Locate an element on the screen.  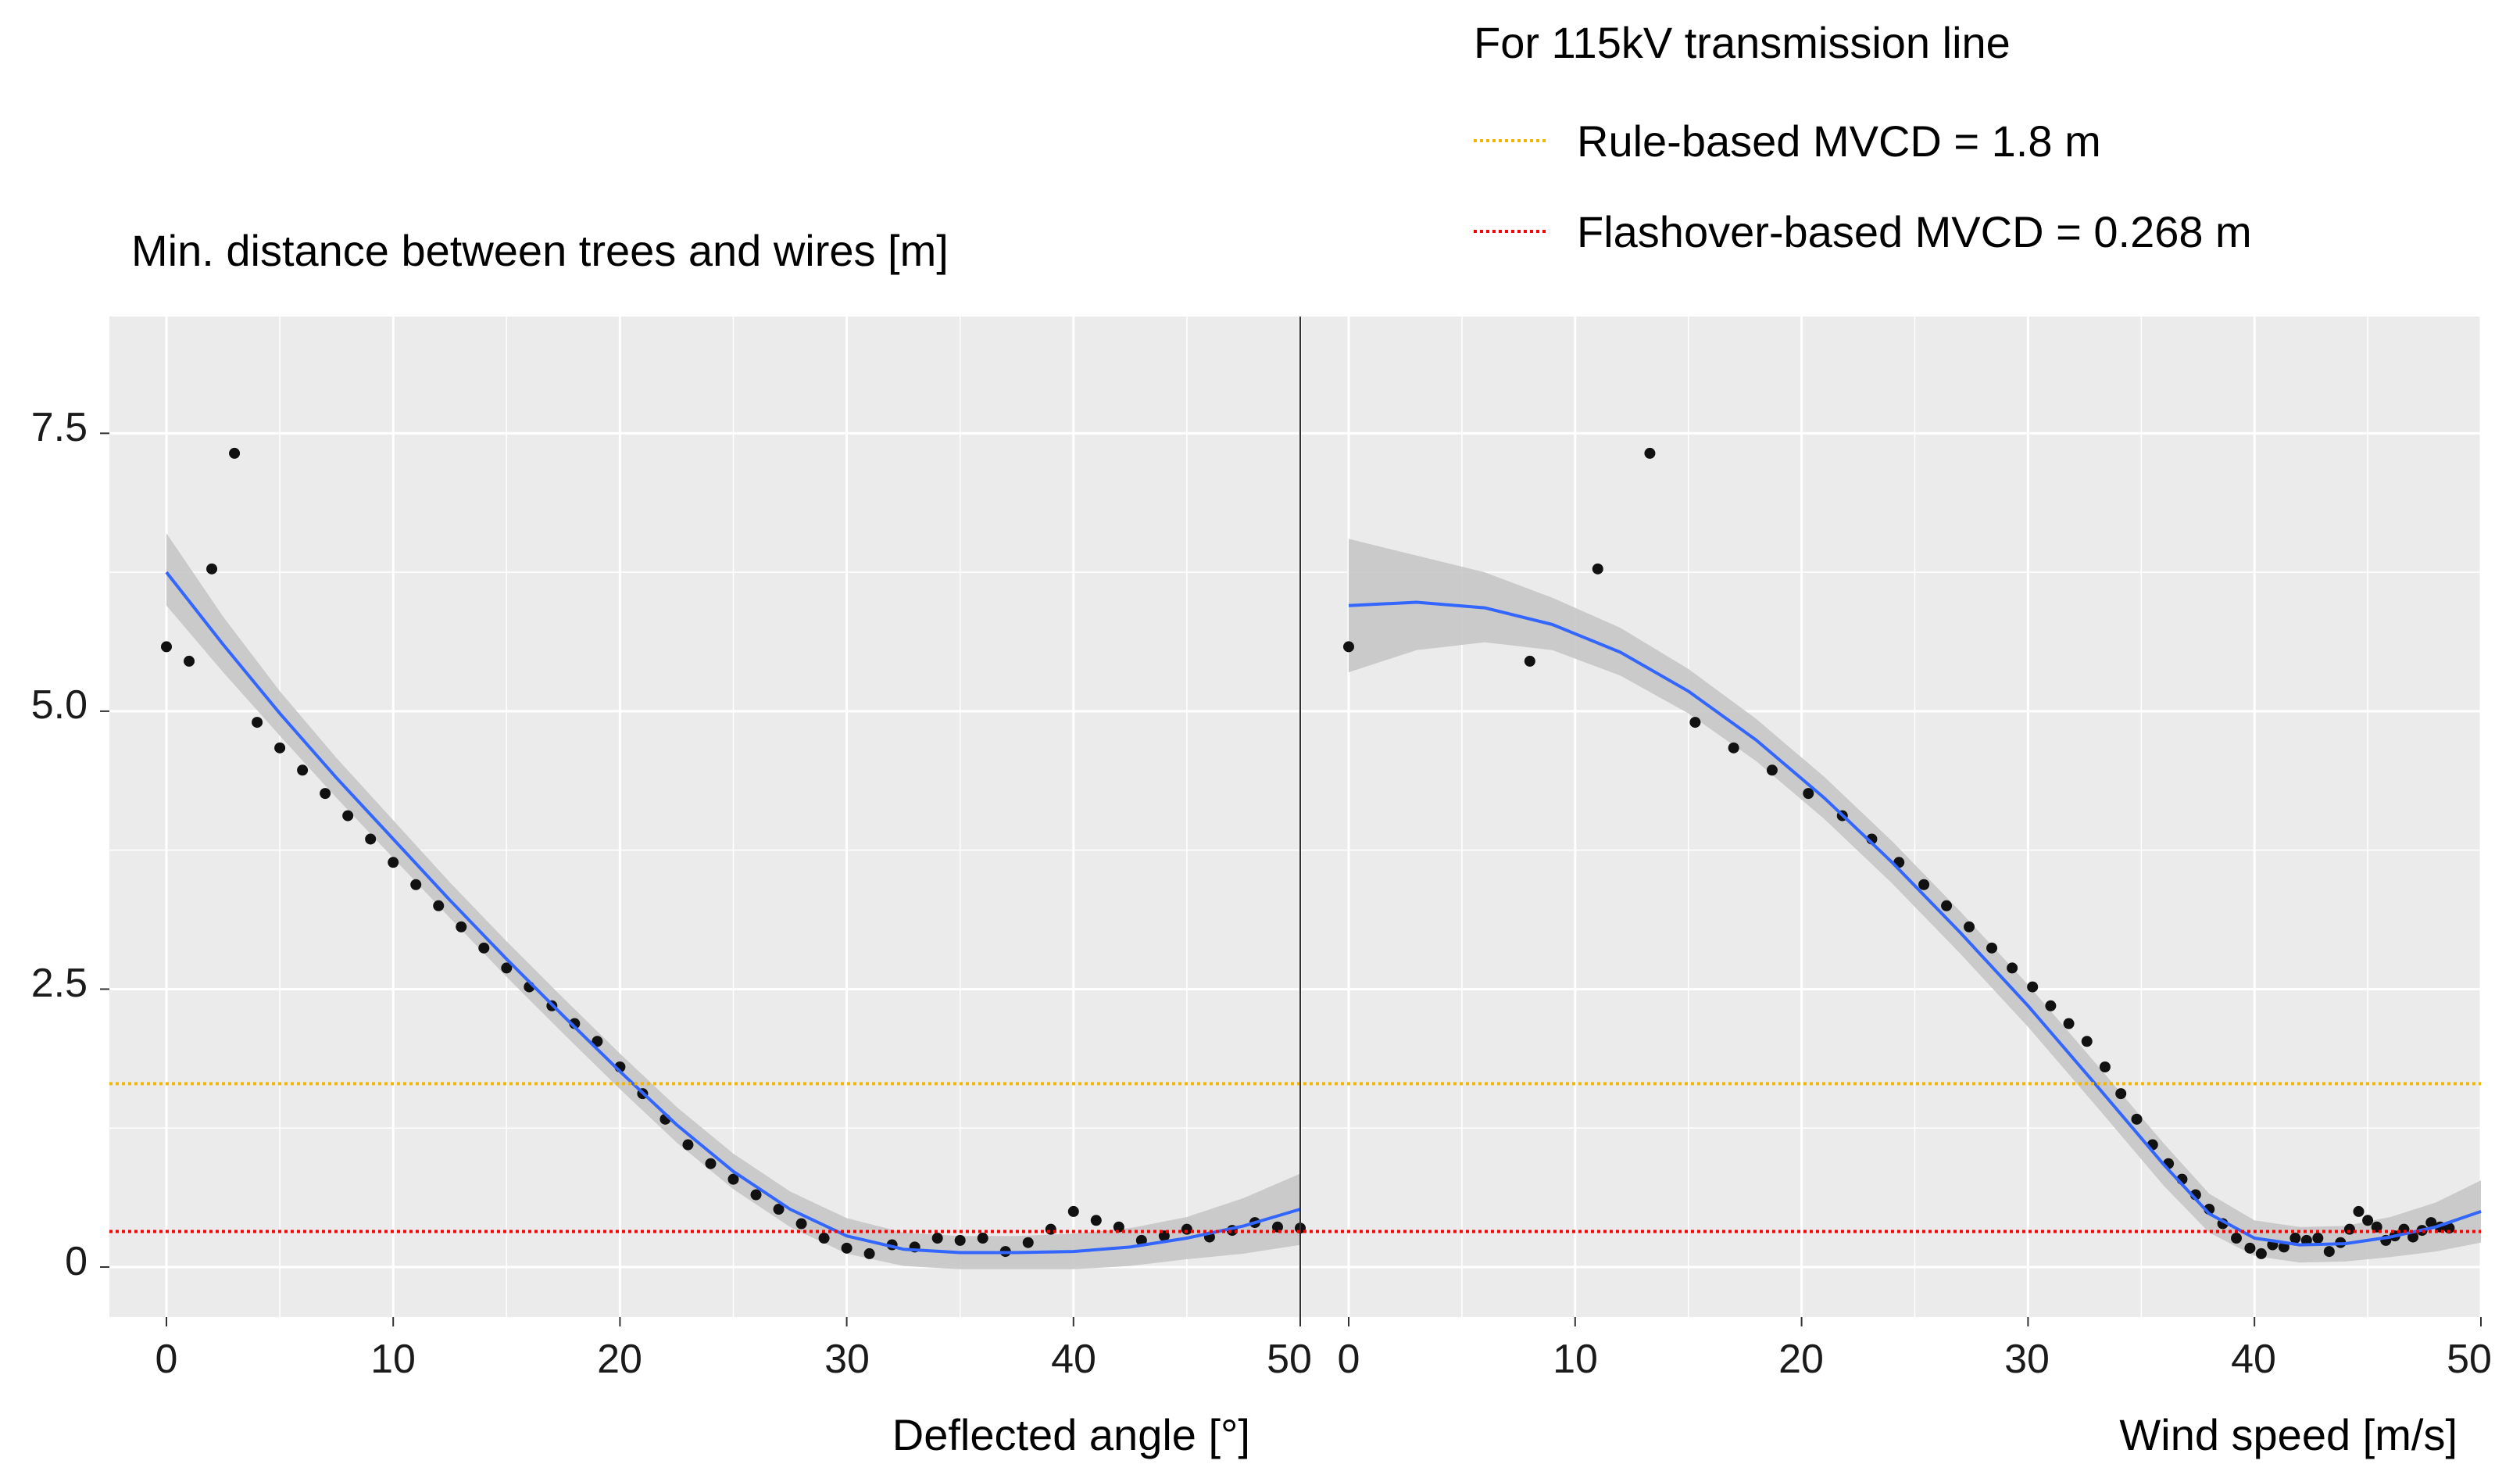
legend-title: For 115kV transmission line is located at coordinates (1742, 42).